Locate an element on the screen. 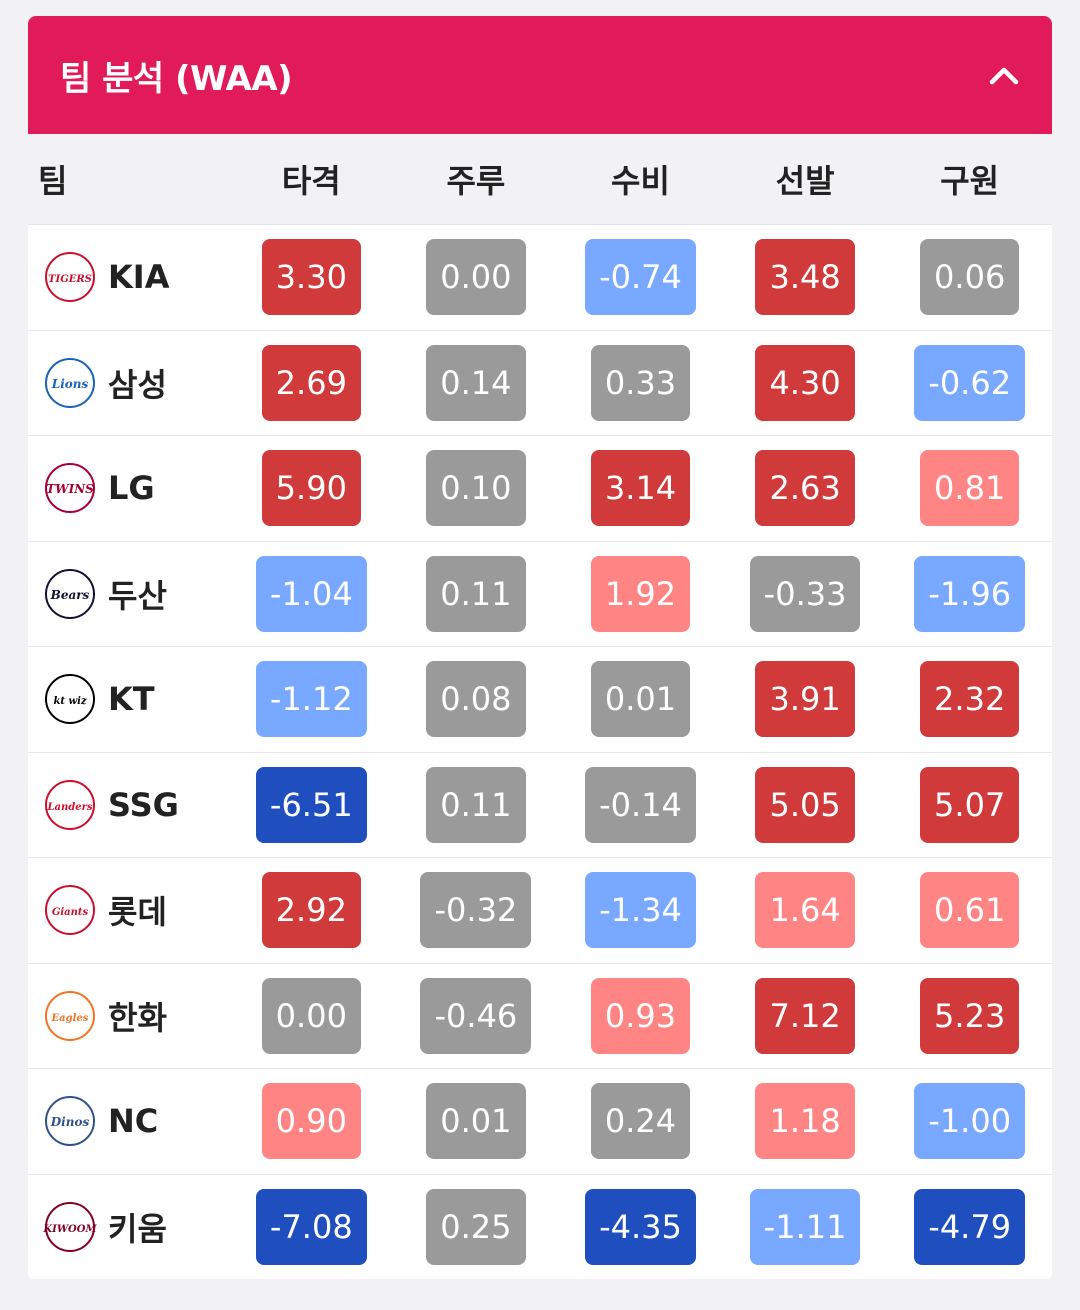 This screenshot has height=1310, width=1080. team-name: 키움 is located at coordinates (137, 1229).